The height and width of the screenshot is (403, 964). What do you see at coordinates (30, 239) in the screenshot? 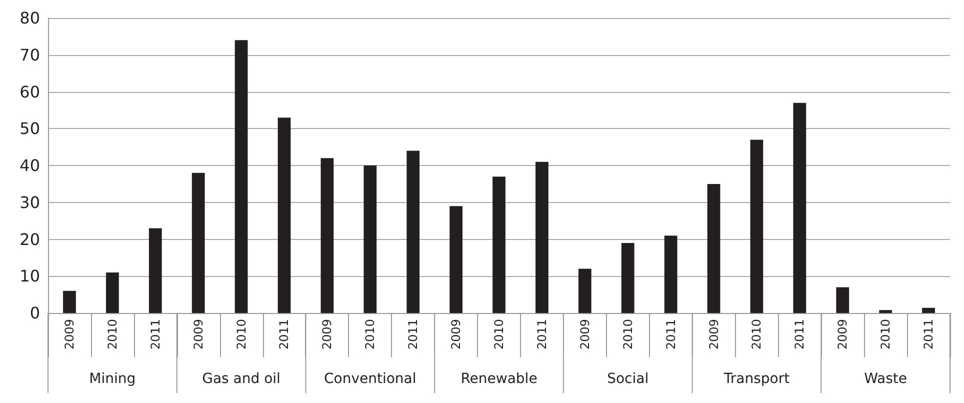
I see `y-tick-label: 20` at bounding box center [30, 239].